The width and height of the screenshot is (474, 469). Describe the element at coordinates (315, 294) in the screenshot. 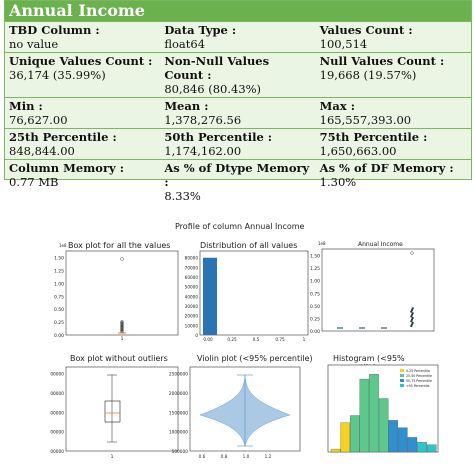

I see `scatter-ytick: 0.75` at that location.